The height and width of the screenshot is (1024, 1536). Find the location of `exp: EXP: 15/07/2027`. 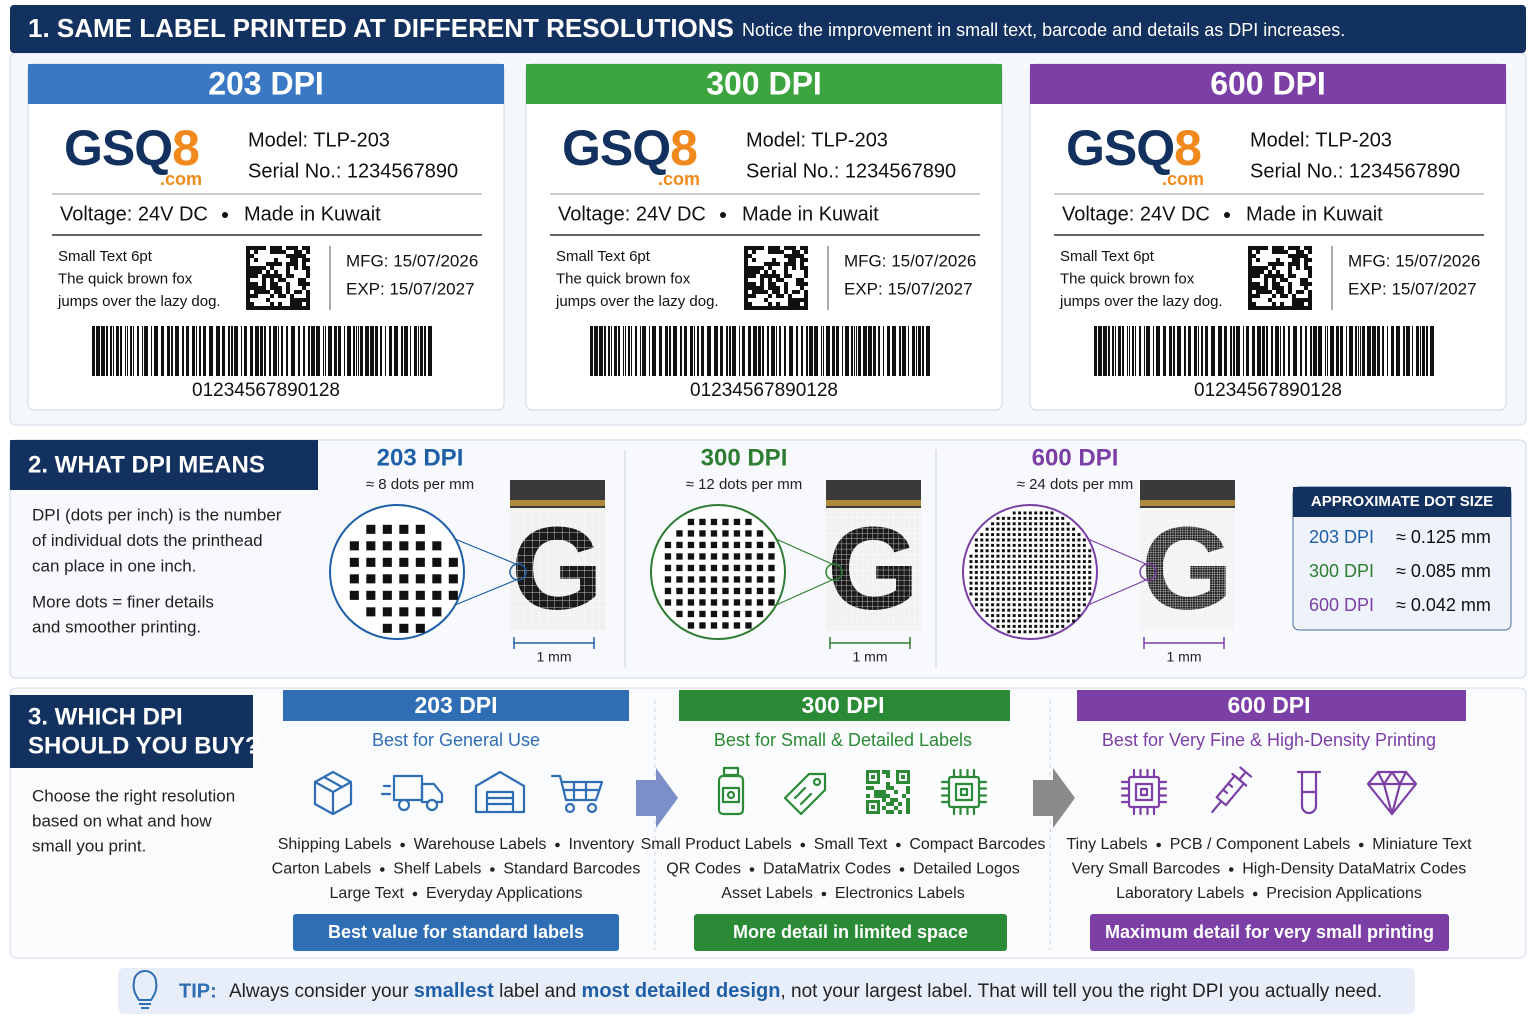

exp: EXP: 15/07/2027 is located at coordinates (1412, 288).